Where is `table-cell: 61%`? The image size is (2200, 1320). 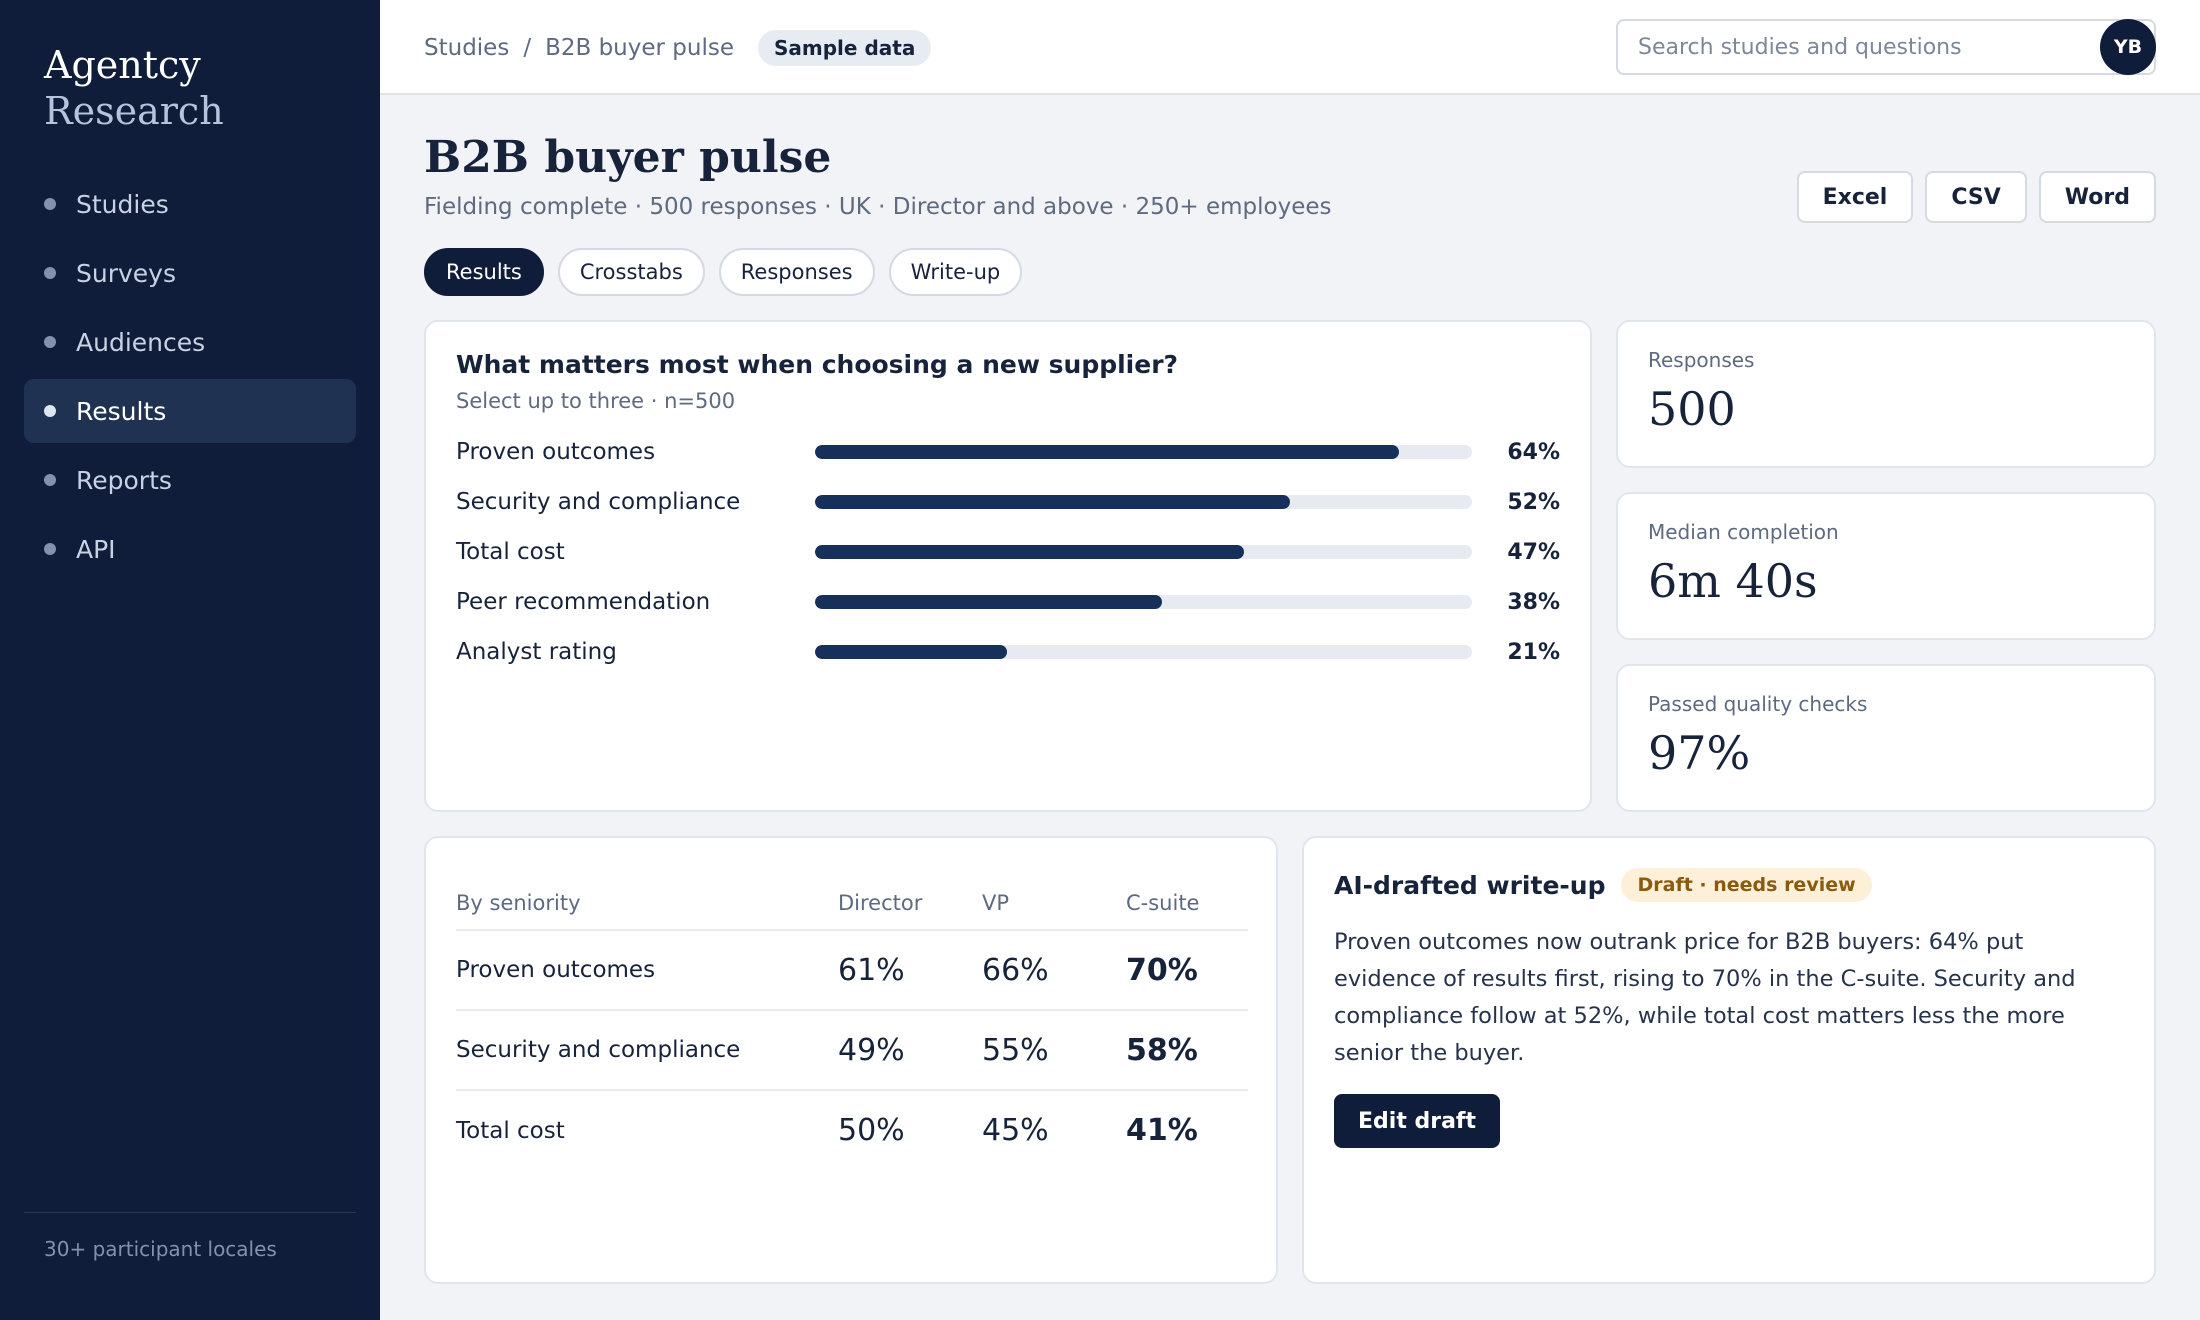 table-cell: 61% is located at coordinates (910, 970).